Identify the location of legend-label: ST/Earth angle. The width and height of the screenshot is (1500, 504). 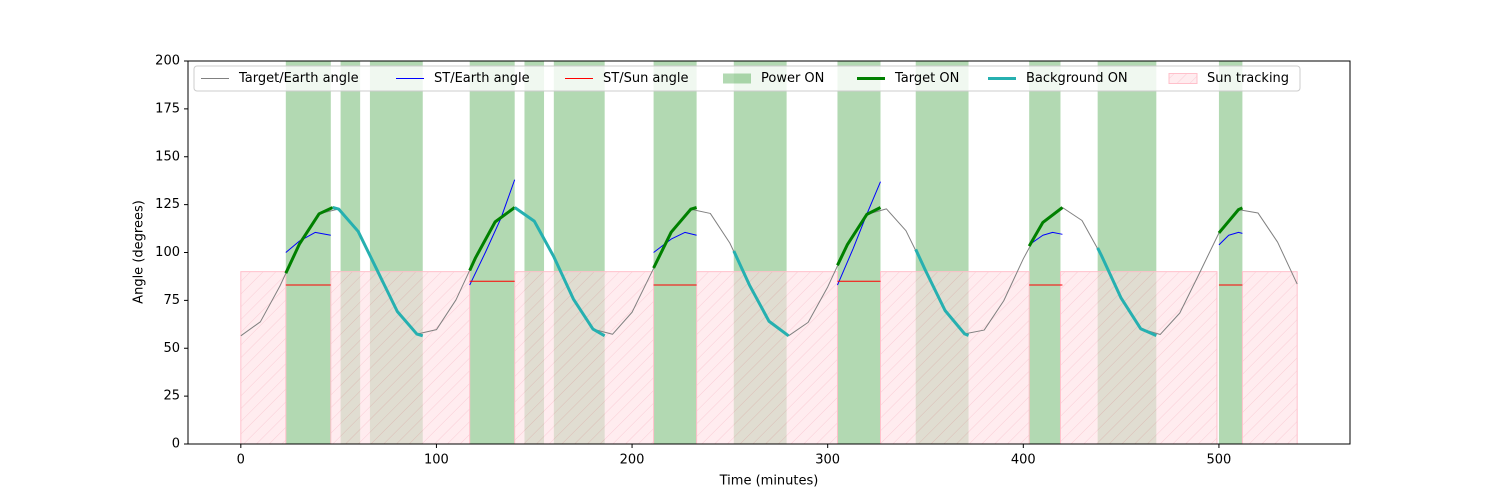
(482, 78).